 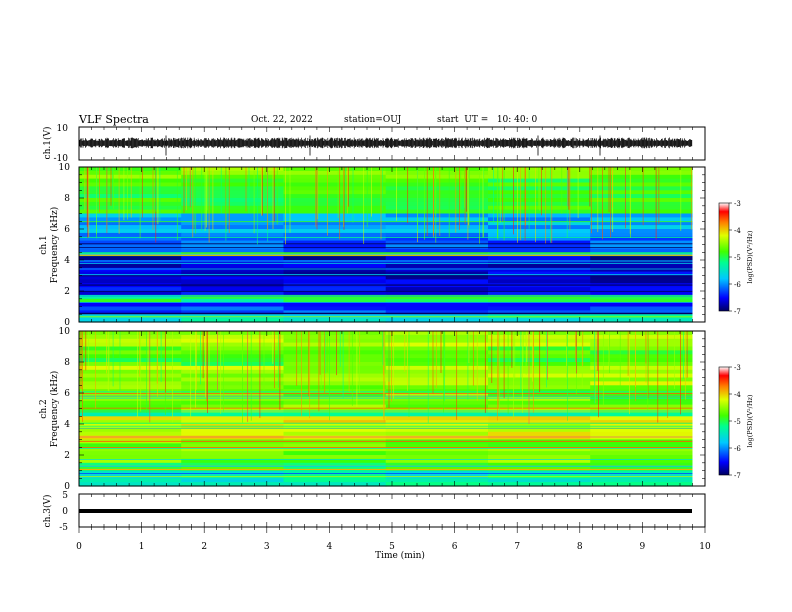 I want to click on ch3-ytick-mid: 0, so click(x=65, y=512).